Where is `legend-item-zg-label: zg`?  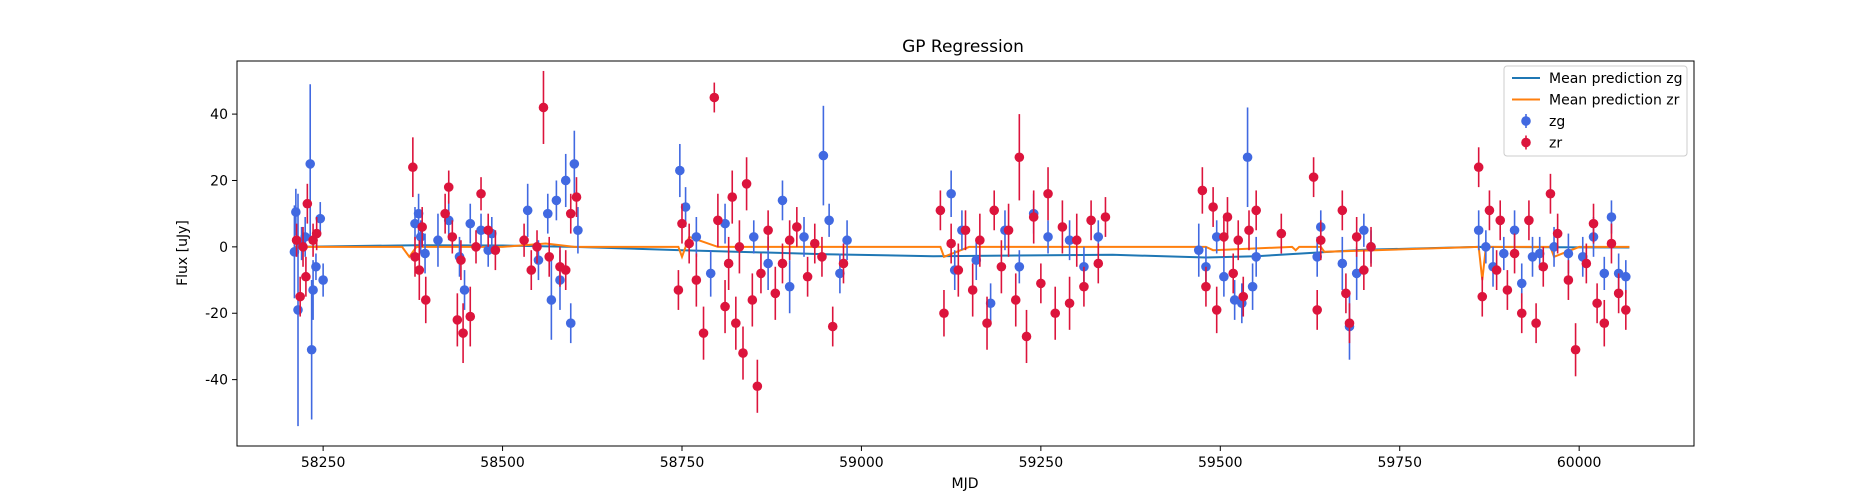
legend-item-zg-label: zg is located at coordinates (1557, 122).